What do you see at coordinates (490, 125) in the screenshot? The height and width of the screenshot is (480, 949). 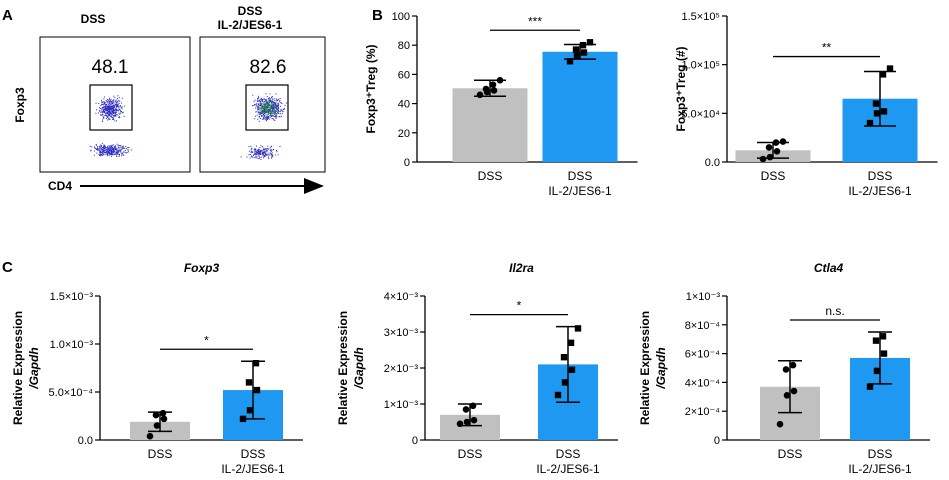 I see `bar-dss` at bounding box center [490, 125].